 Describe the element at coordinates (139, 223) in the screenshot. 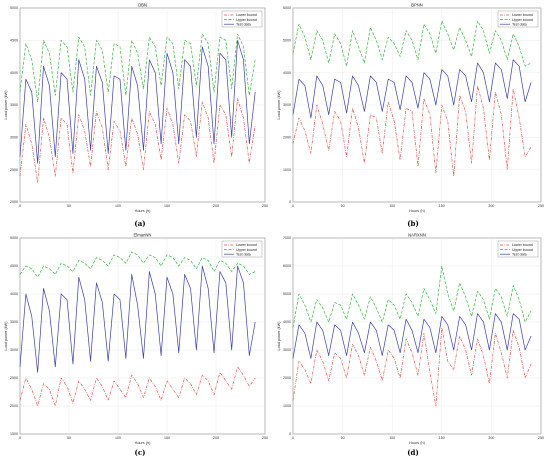

I see `panel-caption: (a)` at that location.